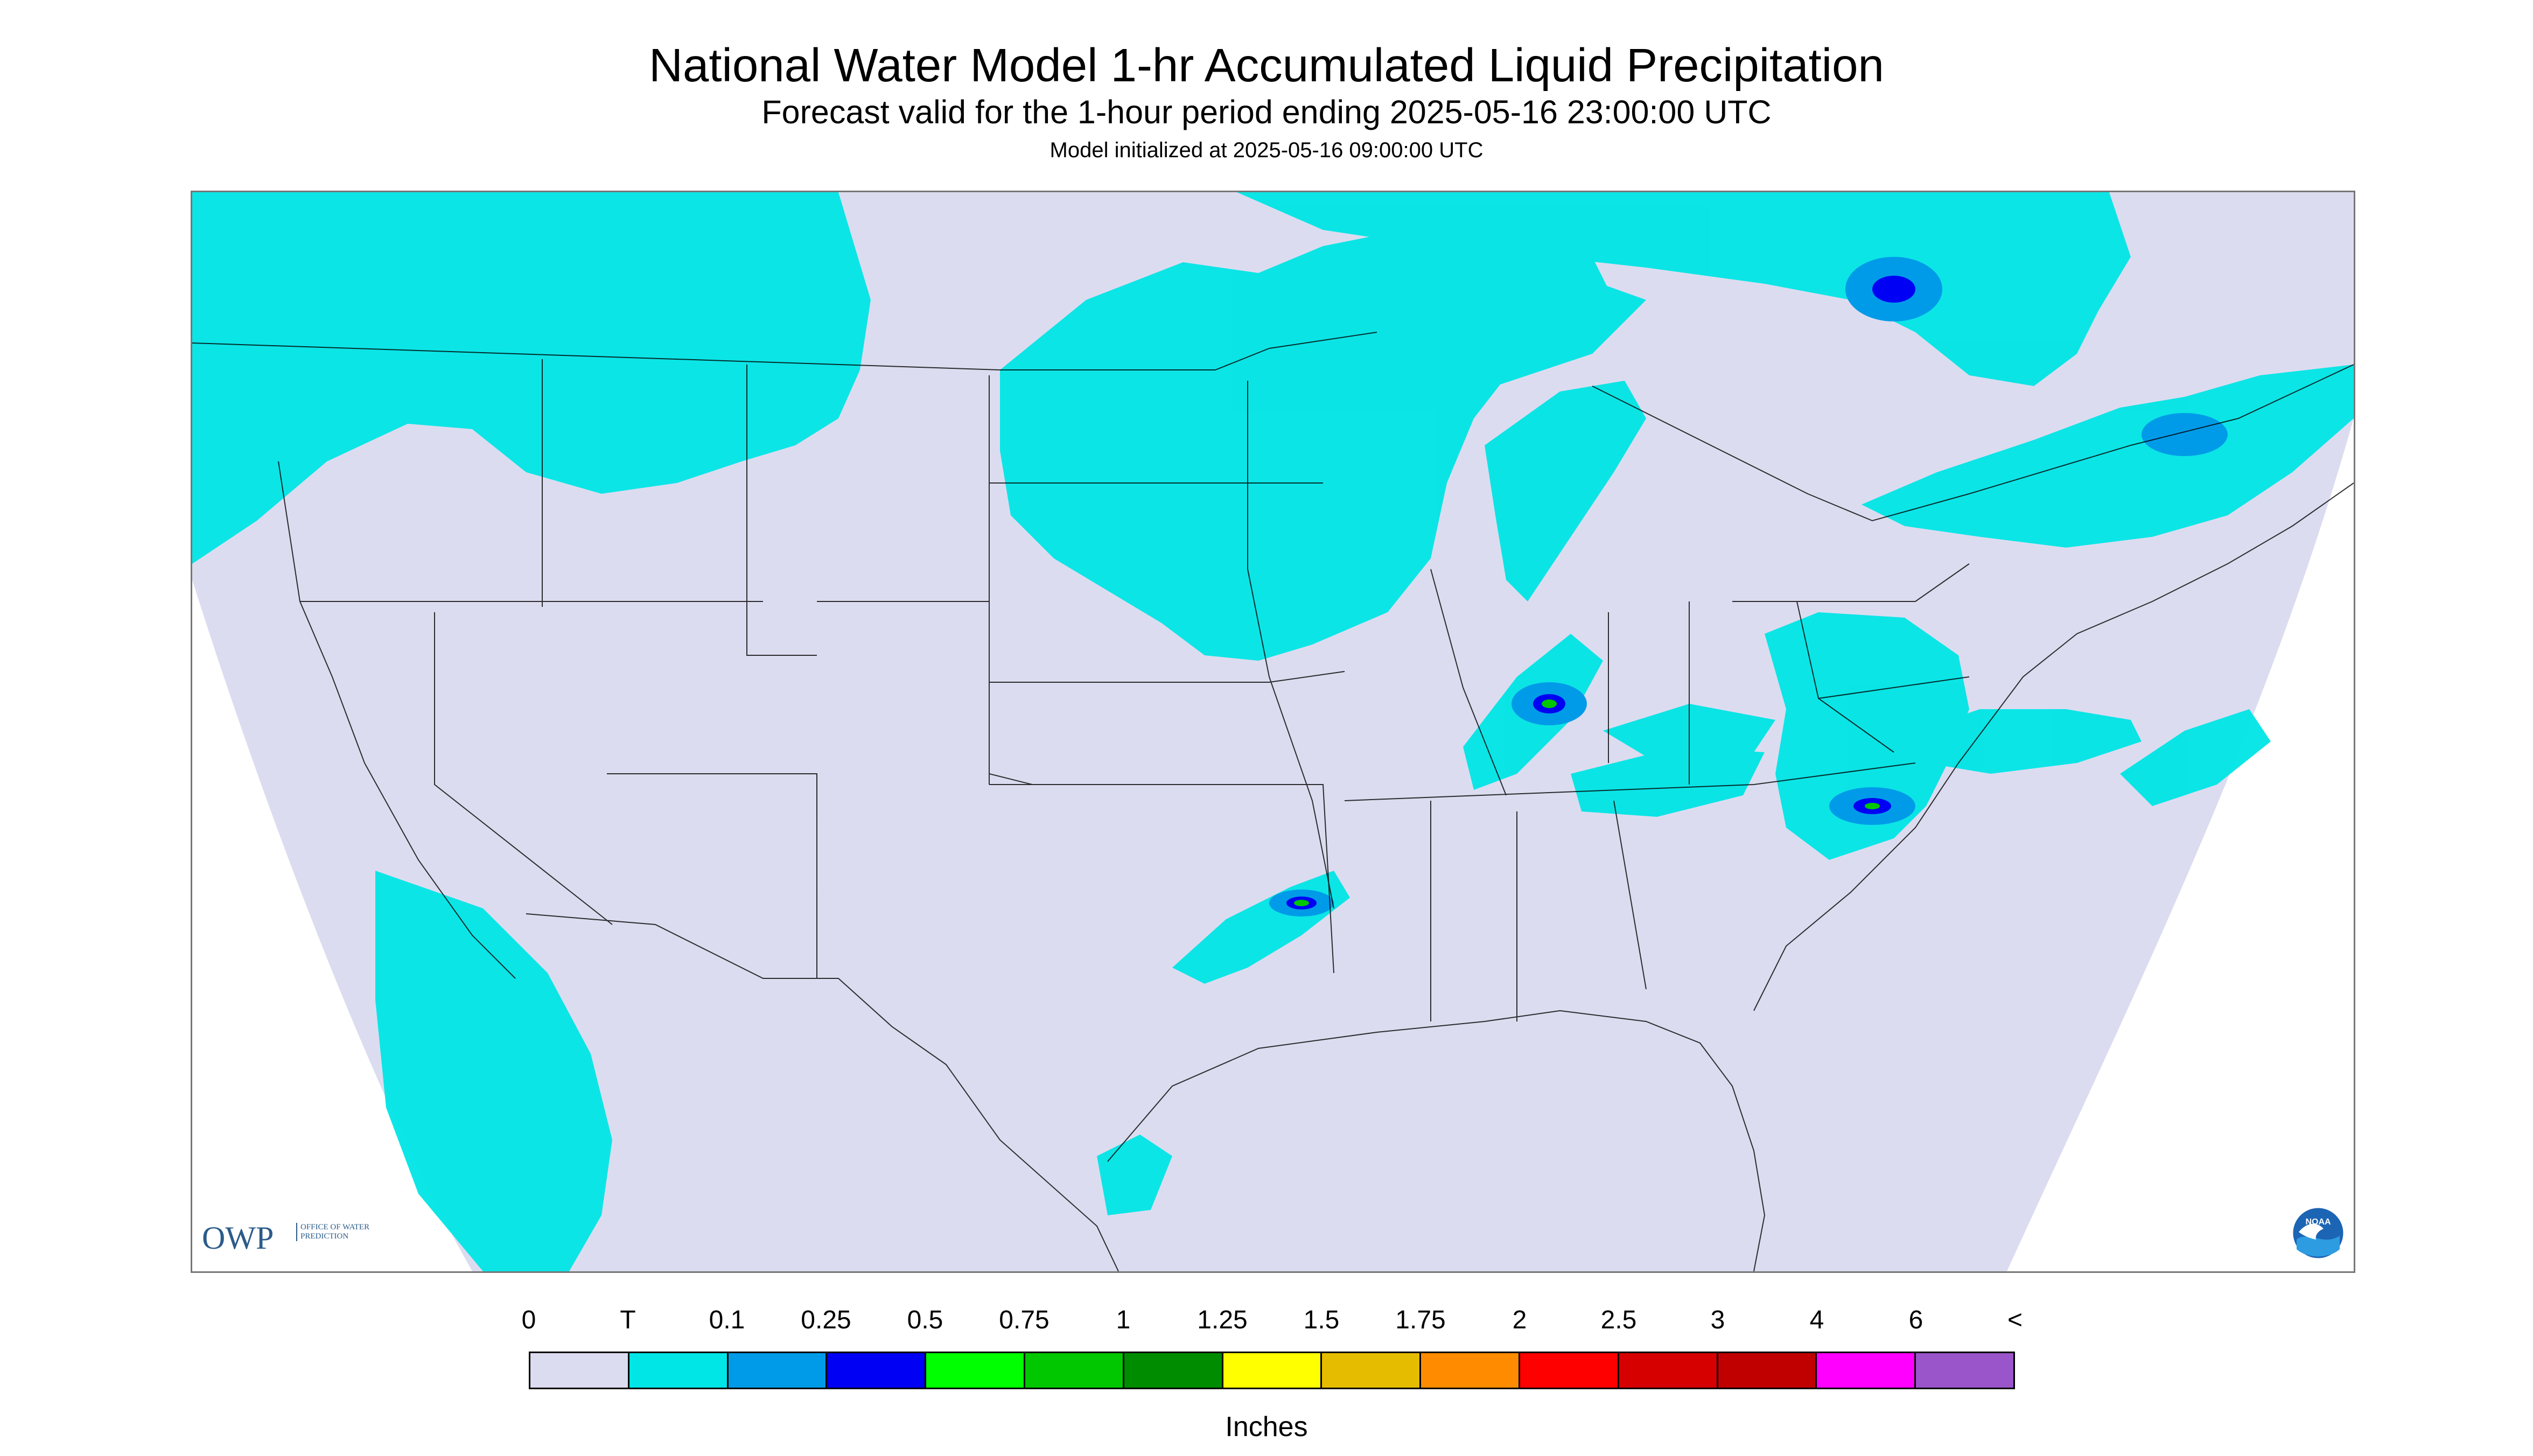  What do you see at coordinates (493, 1071) in the screenshot?
I see `precip-area-california-coast` at bounding box center [493, 1071].